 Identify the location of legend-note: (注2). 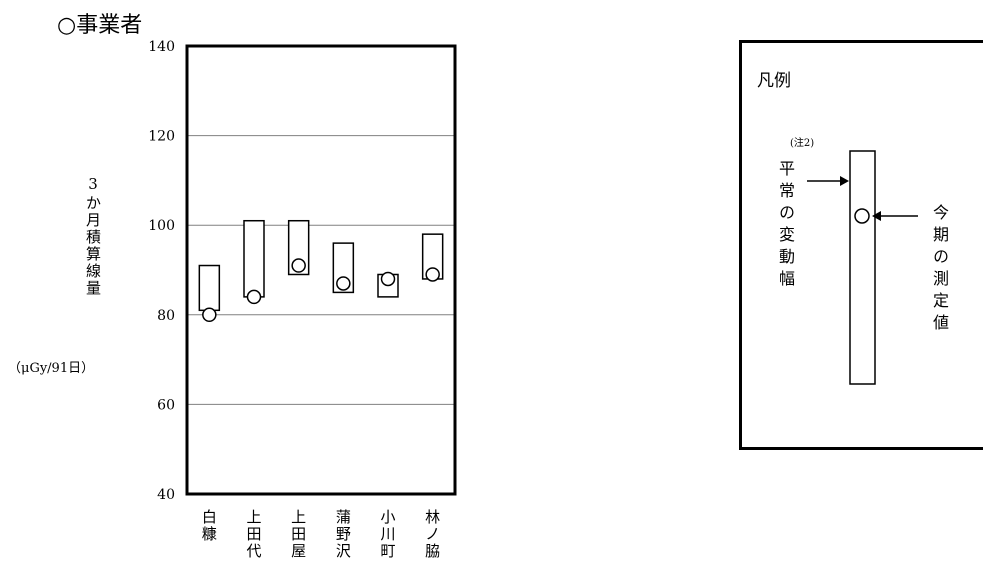
(802, 143).